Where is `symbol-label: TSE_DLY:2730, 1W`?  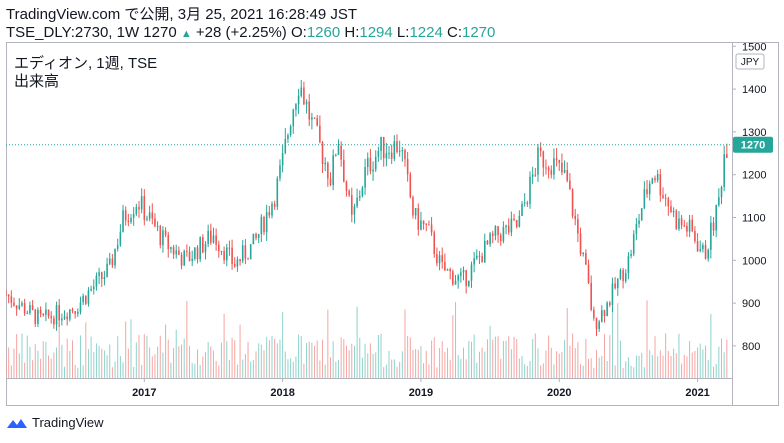
symbol-label: TSE_DLY:2730, 1W is located at coordinates (73, 32).